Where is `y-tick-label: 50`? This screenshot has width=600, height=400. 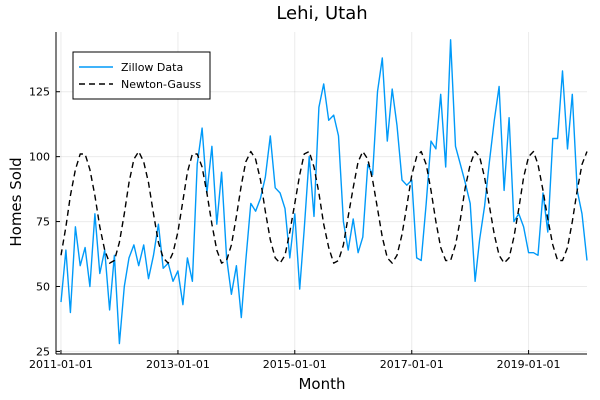
y-tick-label: 50 is located at coordinates (43, 286).